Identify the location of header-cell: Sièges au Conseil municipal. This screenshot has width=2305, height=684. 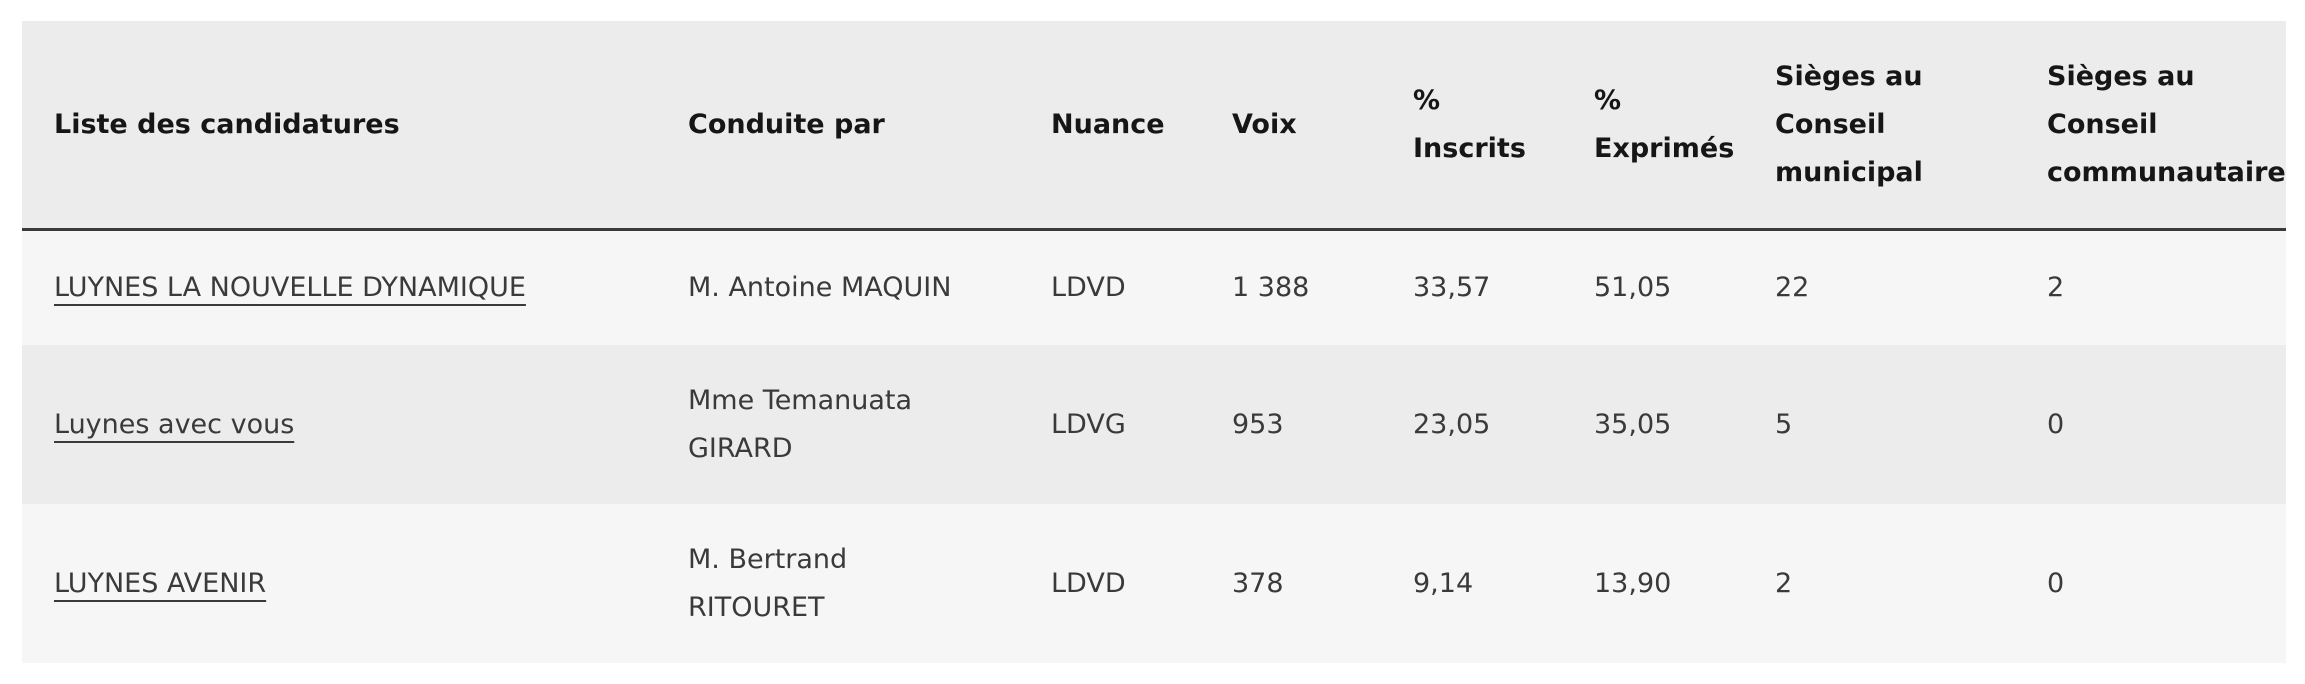
(1879, 125).